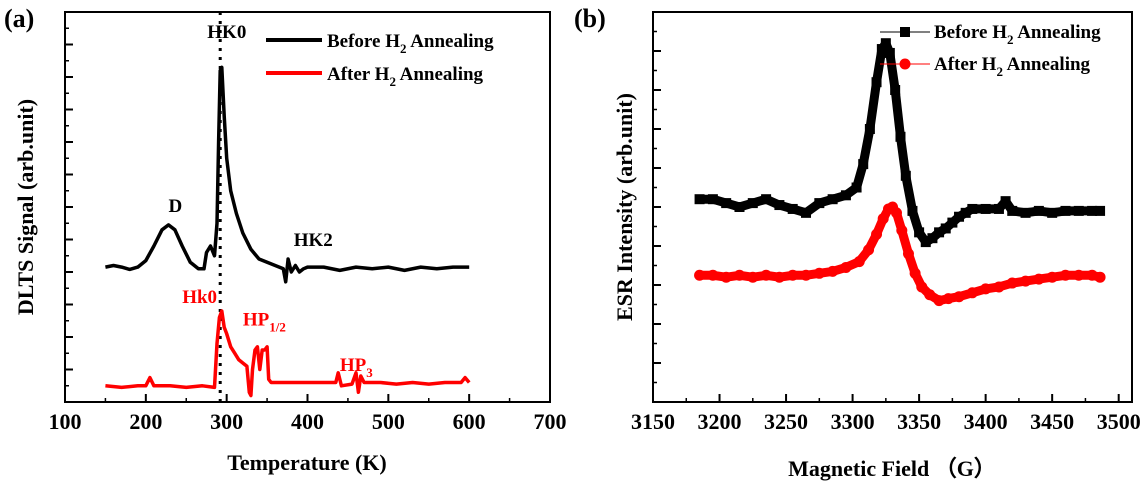  I want to click on series-line-before-annealing, so click(287, 174).